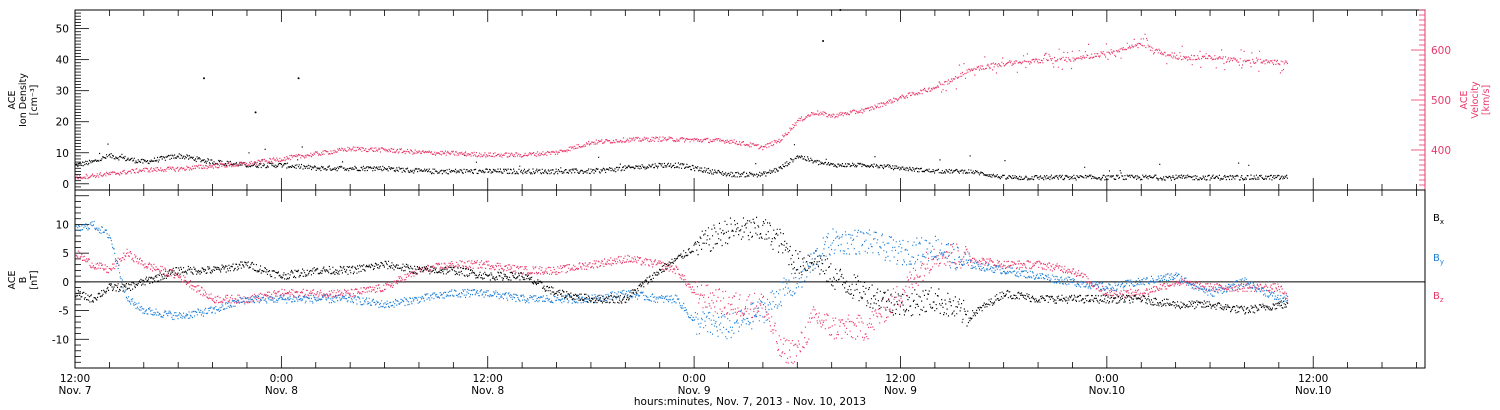 Image resolution: width=1500 pixels, height=410 pixels. I want to click on b-tick-label: -10, so click(60, 340).